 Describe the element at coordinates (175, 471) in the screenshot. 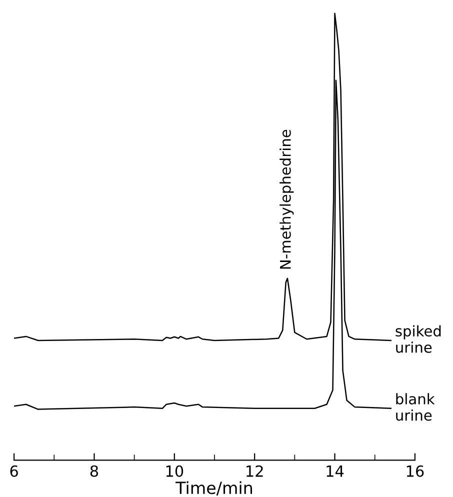

I see `x-tick-label: 10` at that location.